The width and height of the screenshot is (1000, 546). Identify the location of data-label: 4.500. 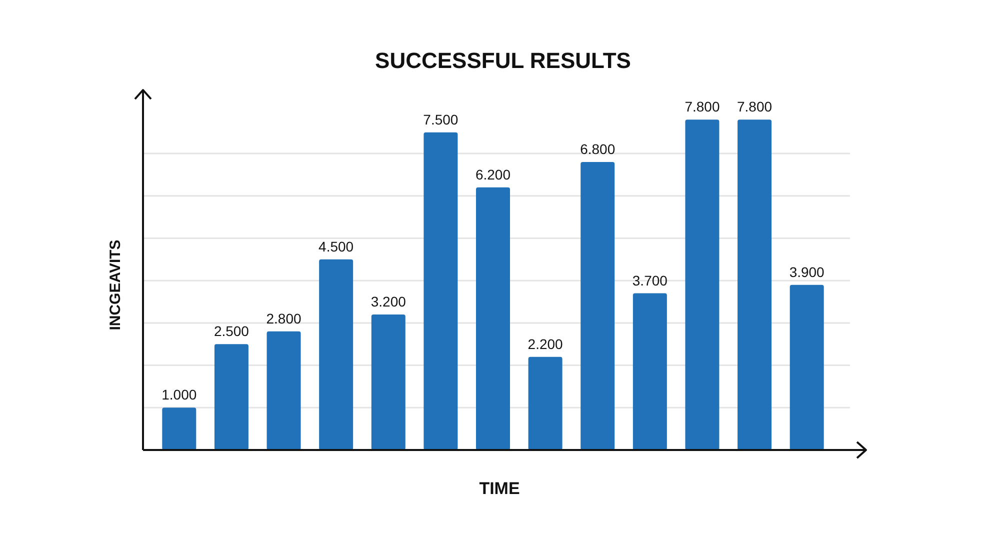
(336, 246).